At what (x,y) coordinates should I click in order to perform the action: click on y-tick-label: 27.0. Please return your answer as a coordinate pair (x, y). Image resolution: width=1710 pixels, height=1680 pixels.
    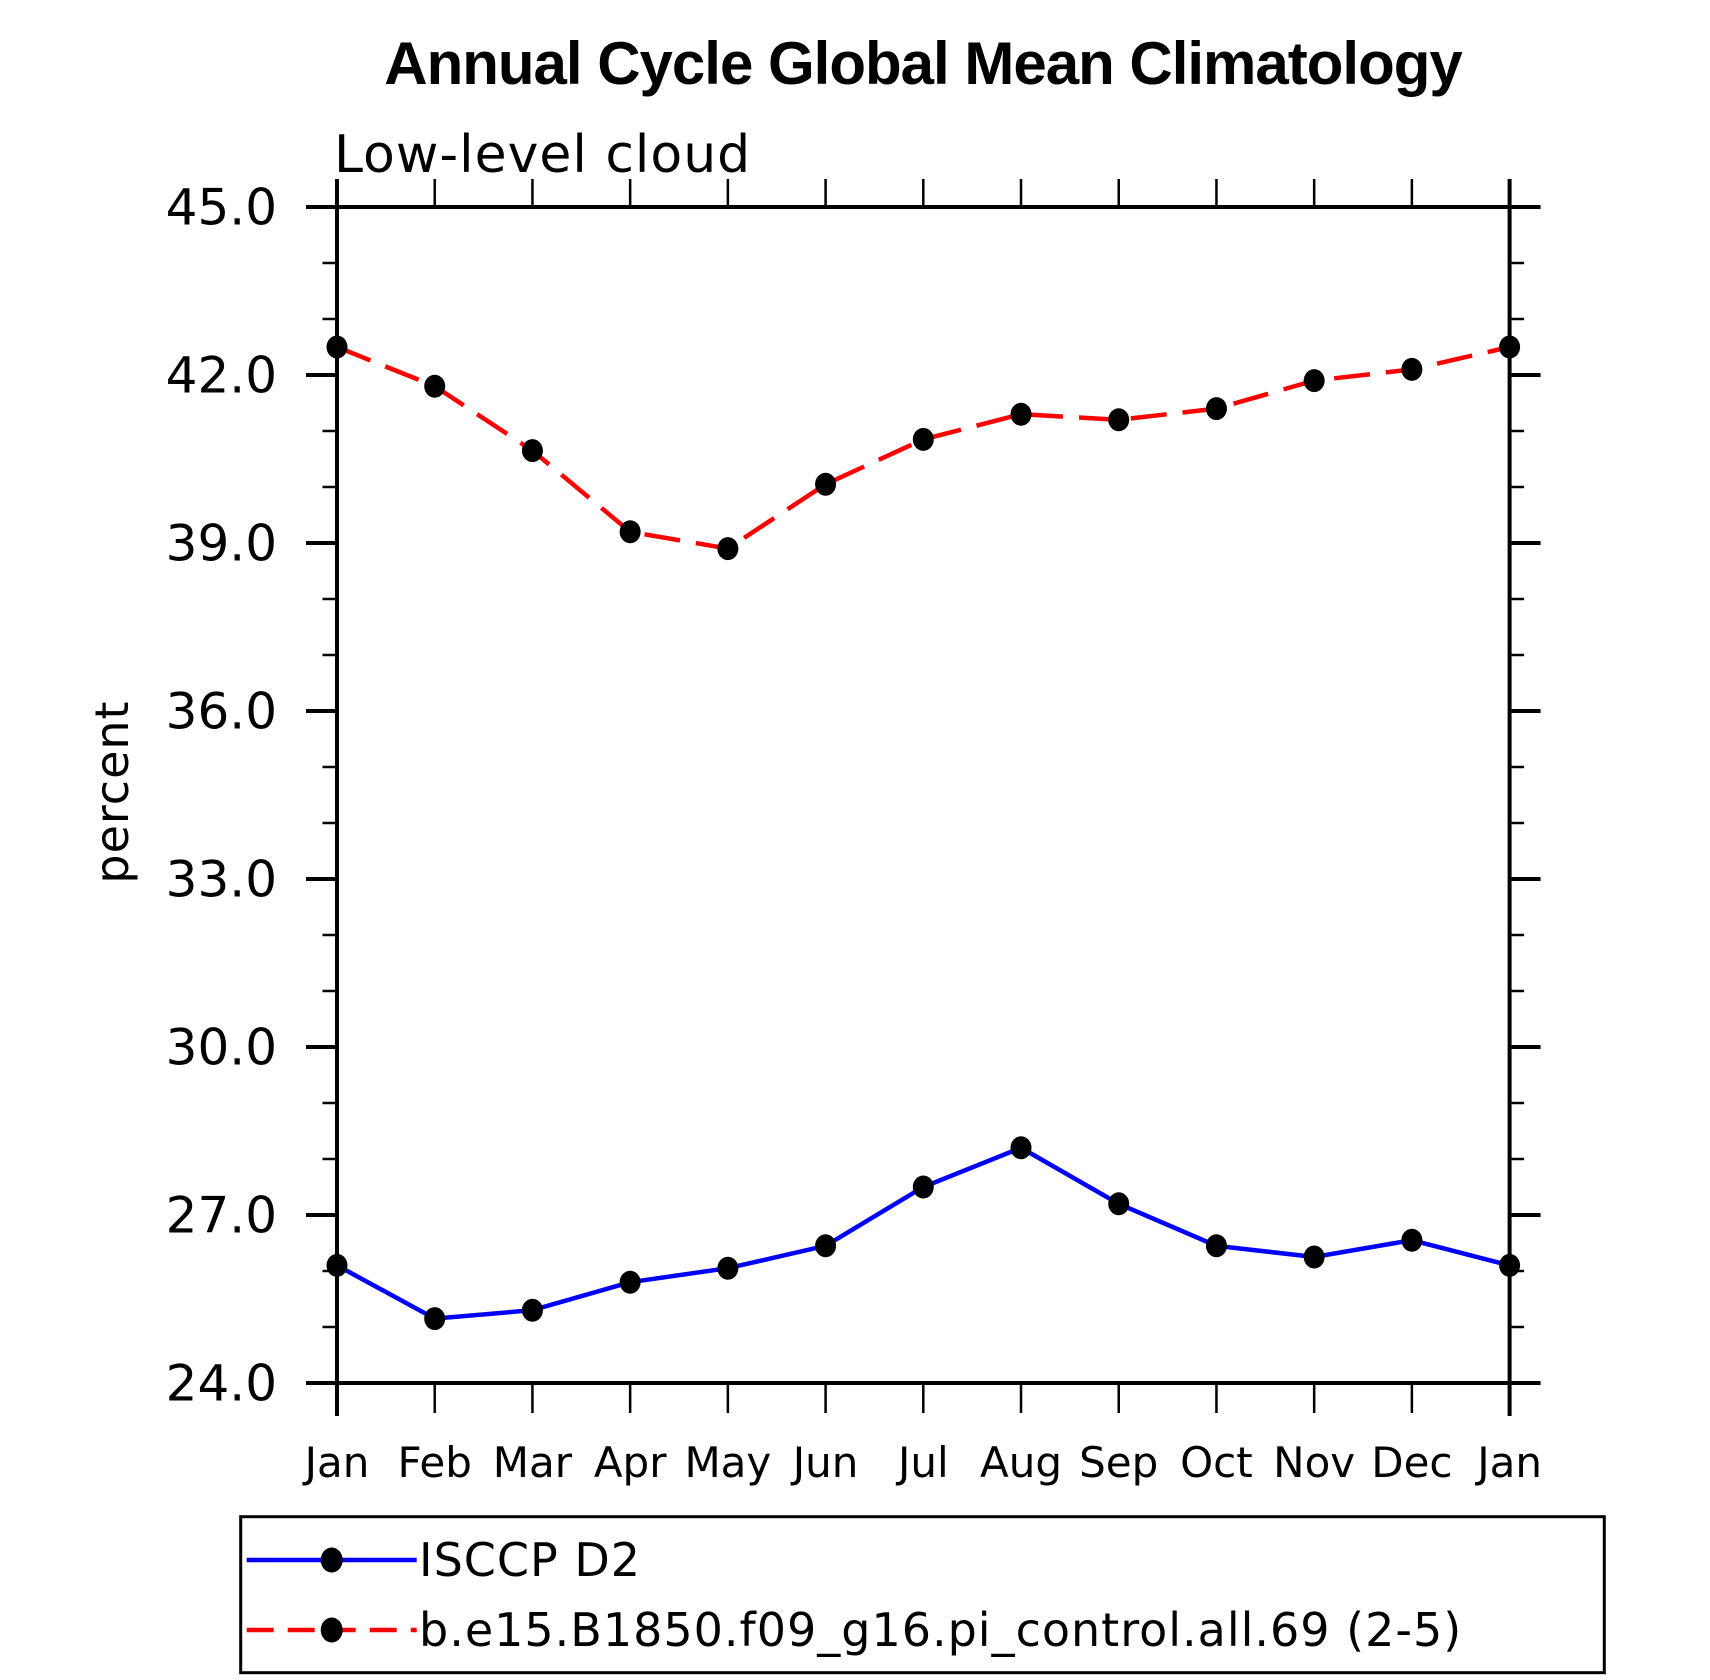
    Looking at the image, I should click on (221, 1216).